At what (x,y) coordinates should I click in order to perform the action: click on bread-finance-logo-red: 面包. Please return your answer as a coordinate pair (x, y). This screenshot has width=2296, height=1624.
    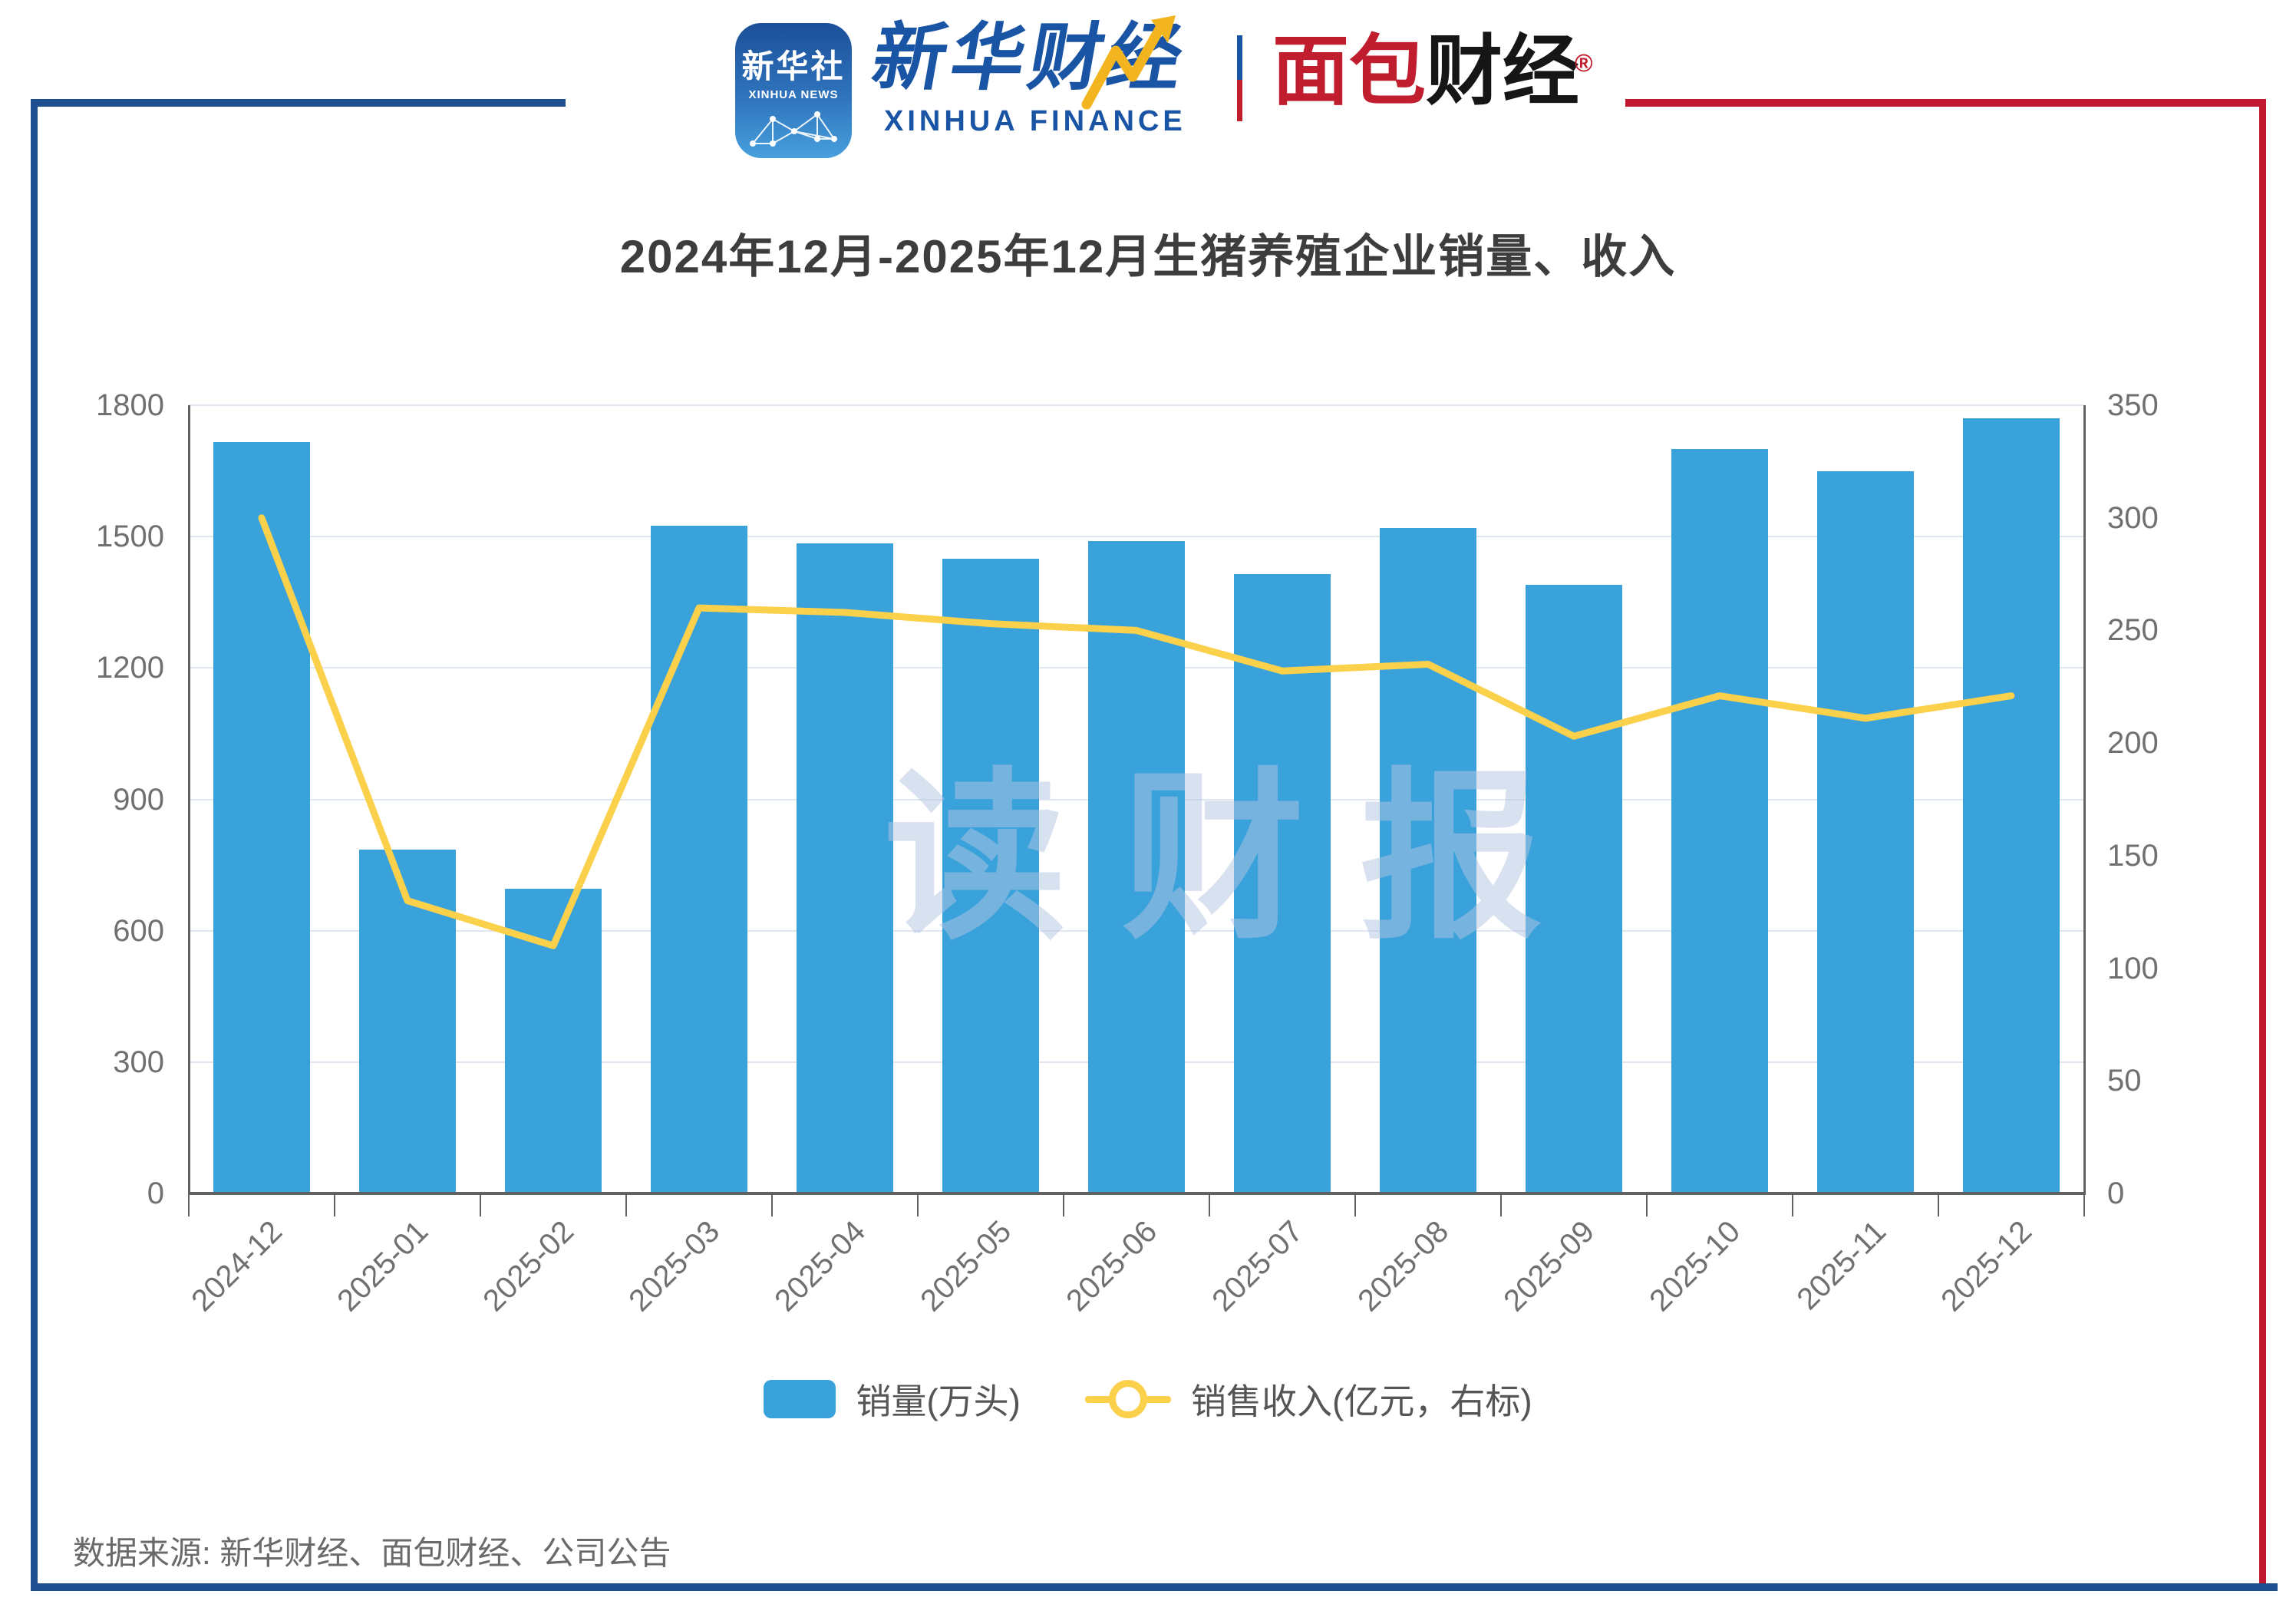
    Looking at the image, I should click on (1349, 71).